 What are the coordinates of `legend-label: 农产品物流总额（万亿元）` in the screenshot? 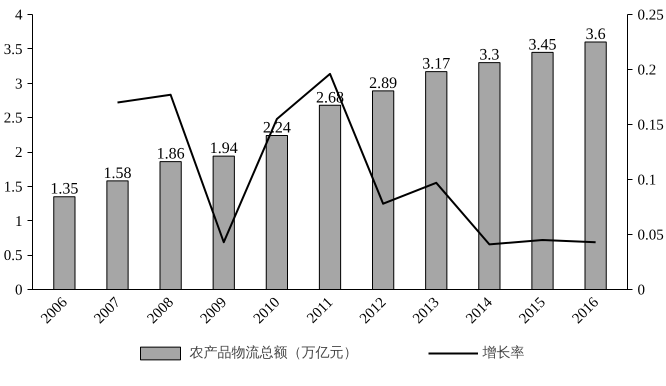 It's located at (274, 353).